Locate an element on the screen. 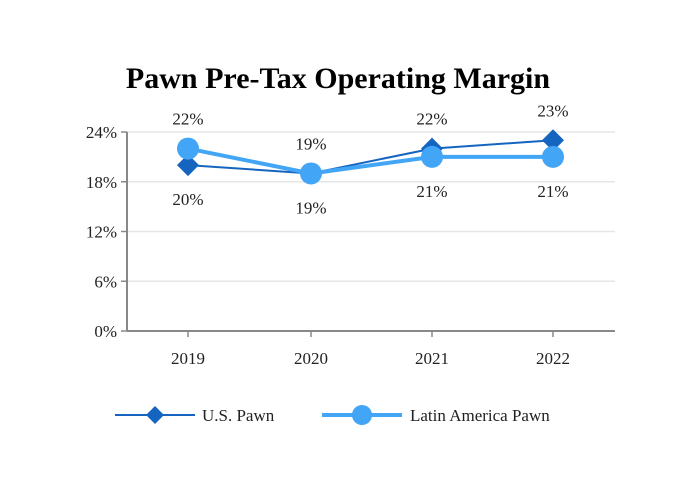 Image resolution: width=680 pixels, height=500 pixels. legend-label: Latin America Pawn is located at coordinates (480, 415).